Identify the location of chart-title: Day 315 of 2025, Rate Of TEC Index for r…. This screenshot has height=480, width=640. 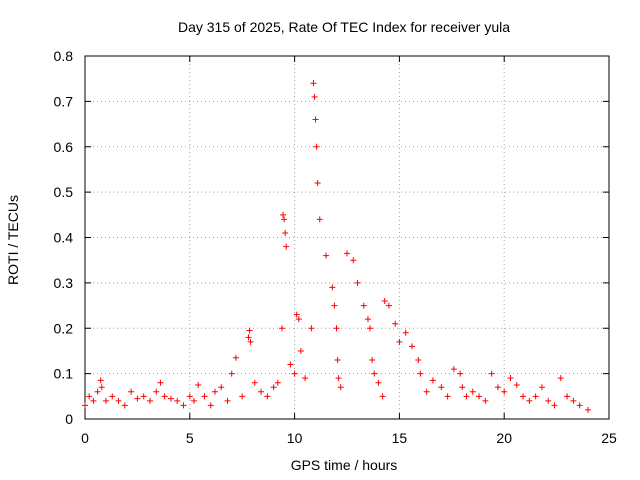
(344, 27).